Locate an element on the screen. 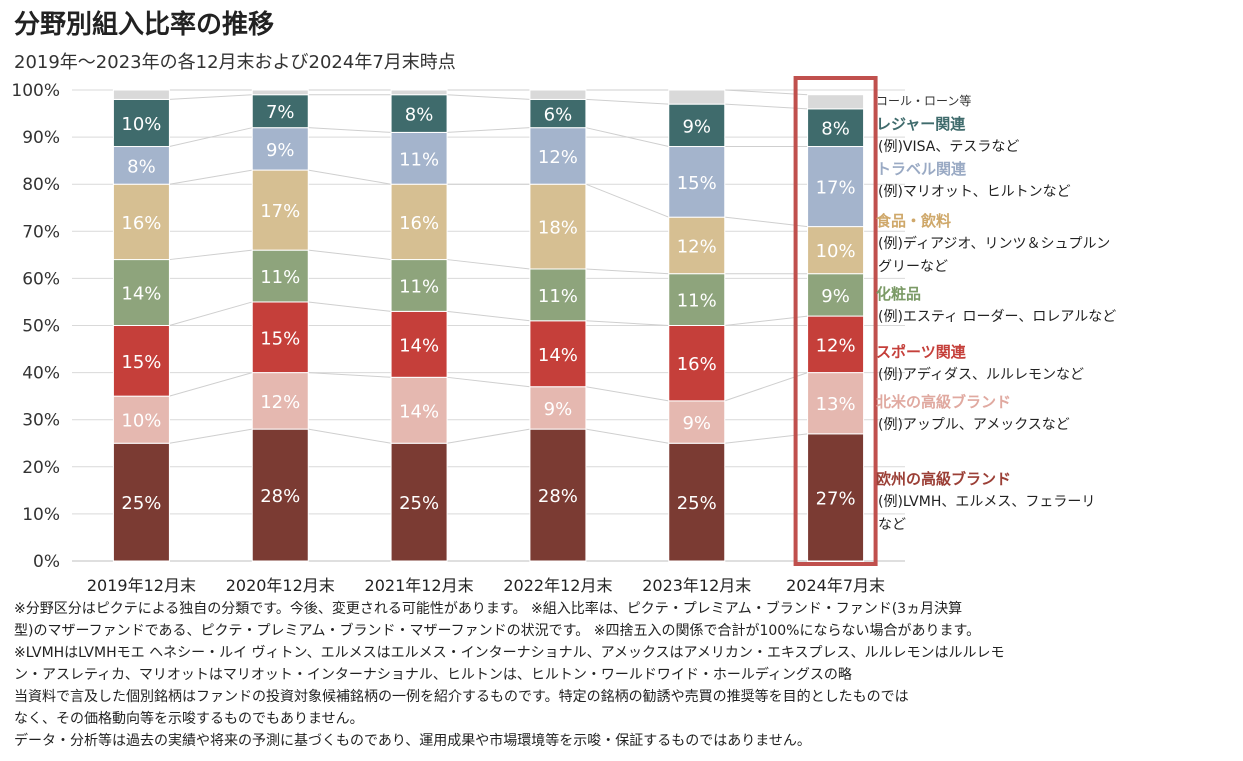 Image resolution: width=1243 pixels, height=761 pixels. data-label: 14% is located at coordinates (558, 355).